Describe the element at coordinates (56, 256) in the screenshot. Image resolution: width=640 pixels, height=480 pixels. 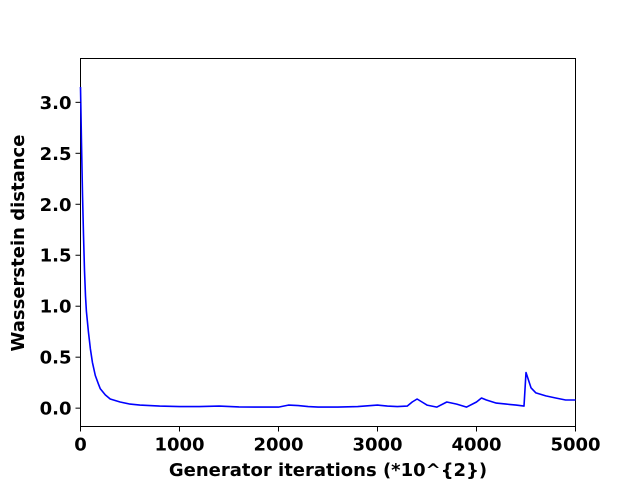
I see `y-tick-label: 1.5` at that location.